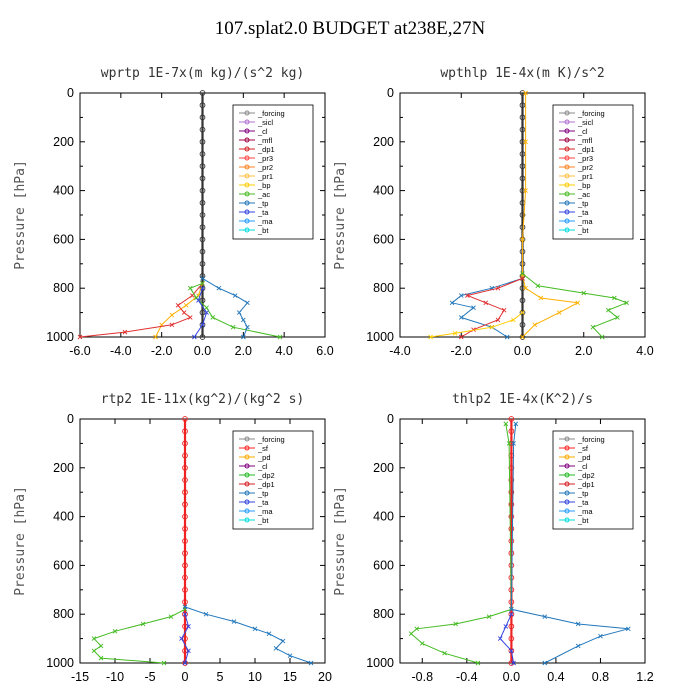  Describe the element at coordinates (555, 677) in the screenshot. I see `x-tick-label: 0.4` at that location.